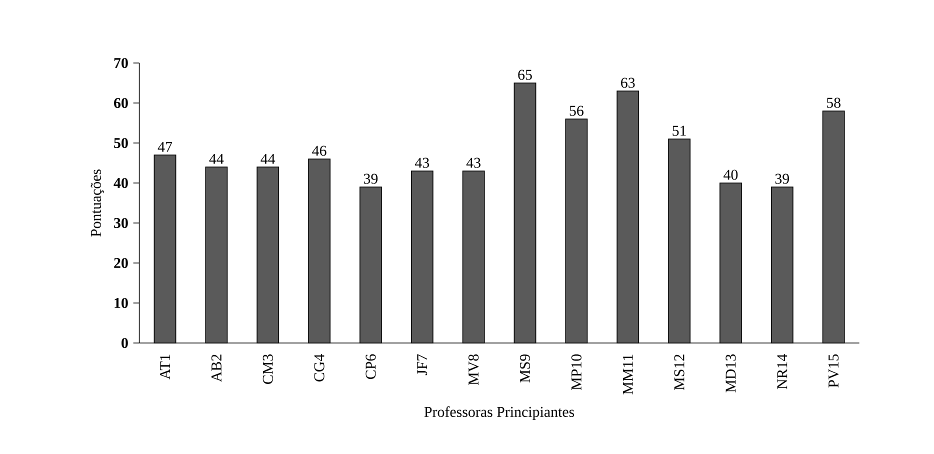  I want to click on y-tick-label: 0, so click(125, 343).